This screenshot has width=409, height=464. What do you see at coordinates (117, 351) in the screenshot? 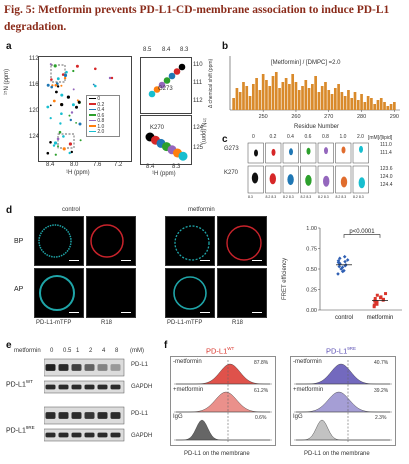
I see `blot-concentration: 8` at bounding box center [117, 351].